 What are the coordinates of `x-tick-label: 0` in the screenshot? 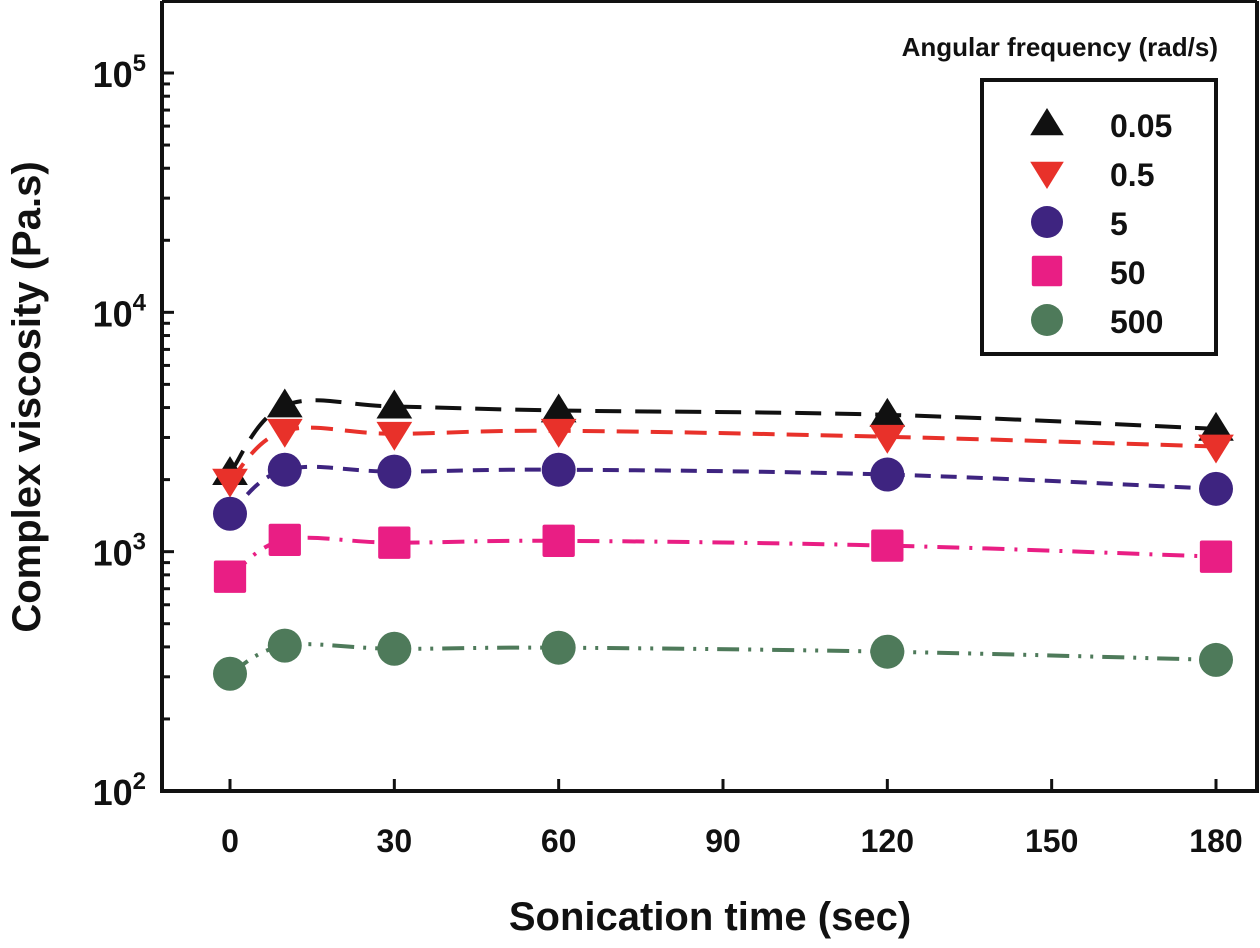 It's located at (230, 841).